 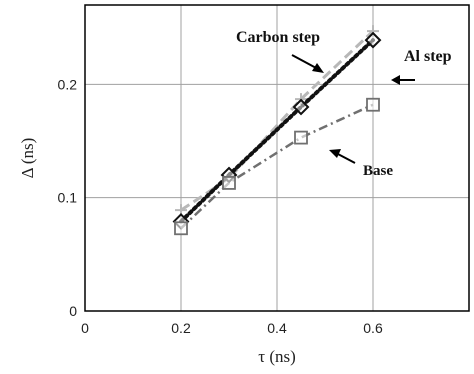 I want to click on x-tick-label: 0.4, so click(x=277, y=328).